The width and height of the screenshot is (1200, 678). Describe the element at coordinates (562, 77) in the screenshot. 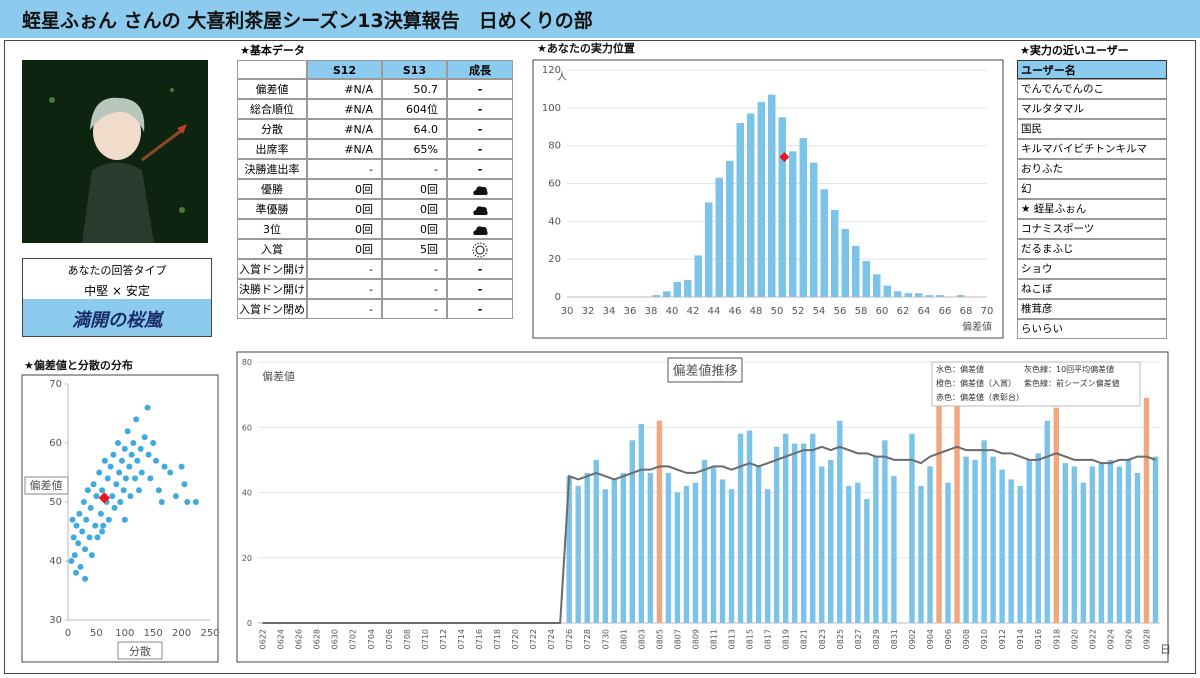

I see `y-axis-label: 人` at that location.